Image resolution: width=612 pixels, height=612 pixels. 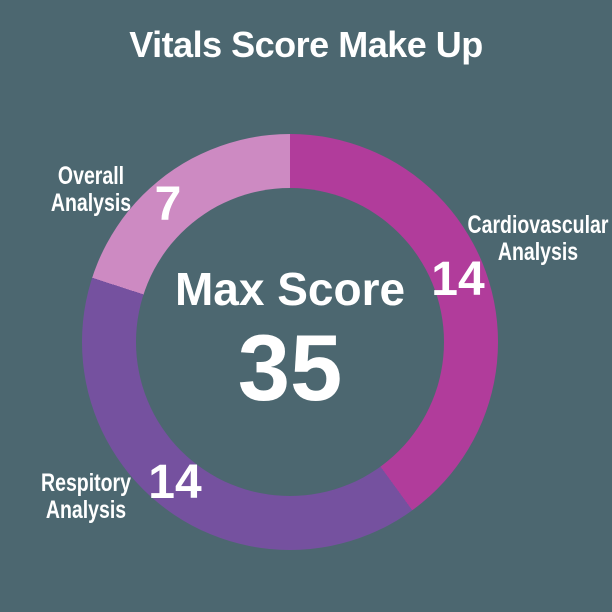 What do you see at coordinates (538, 238) in the screenshot?
I see `segment-label-cardiovascular: Cardiovascular Analysis` at bounding box center [538, 238].